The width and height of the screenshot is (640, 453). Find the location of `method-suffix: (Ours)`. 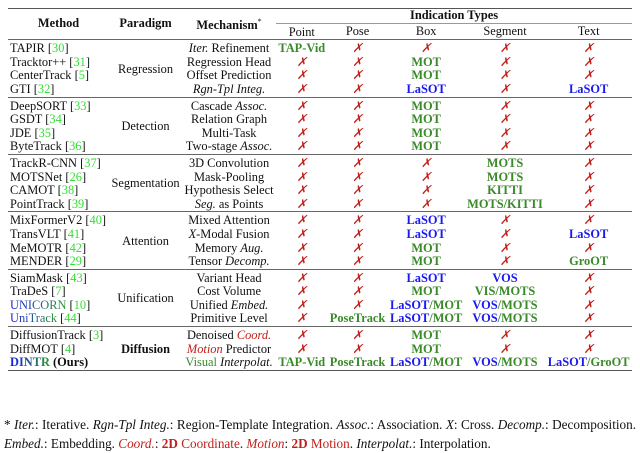

method-suffix: (Ours) is located at coordinates (69, 362).